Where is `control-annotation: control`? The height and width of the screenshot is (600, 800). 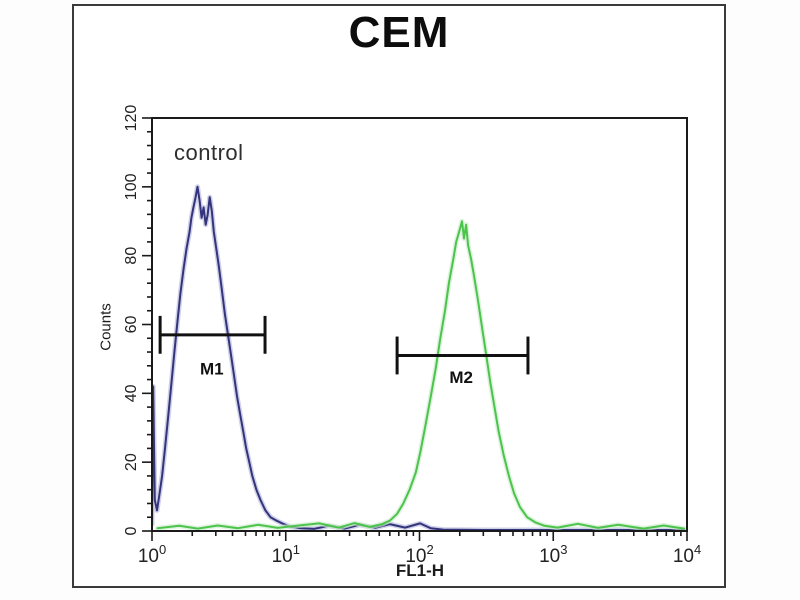
control-annotation: control is located at coordinates (209, 152).